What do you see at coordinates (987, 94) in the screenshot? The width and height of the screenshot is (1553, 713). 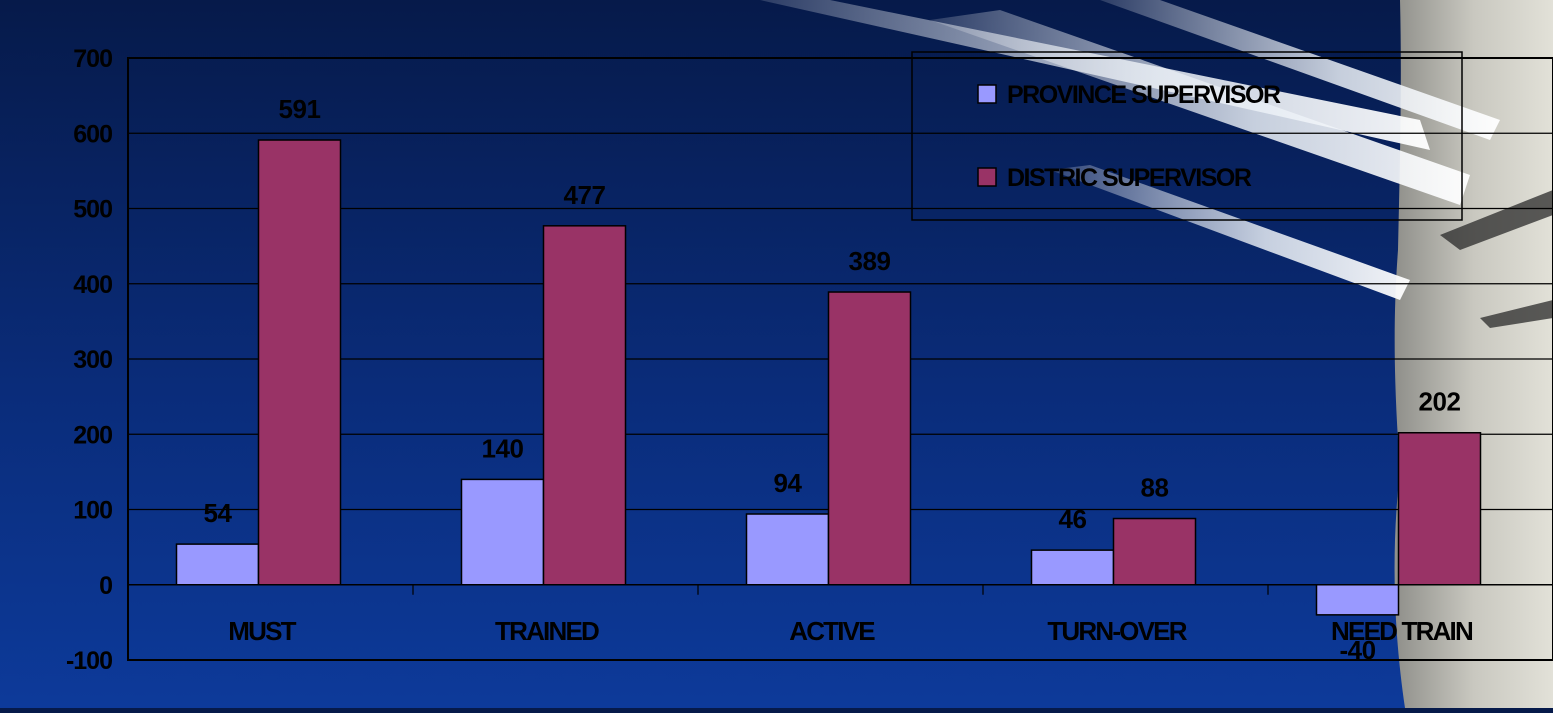 I see `legend-swatch-province` at bounding box center [987, 94].